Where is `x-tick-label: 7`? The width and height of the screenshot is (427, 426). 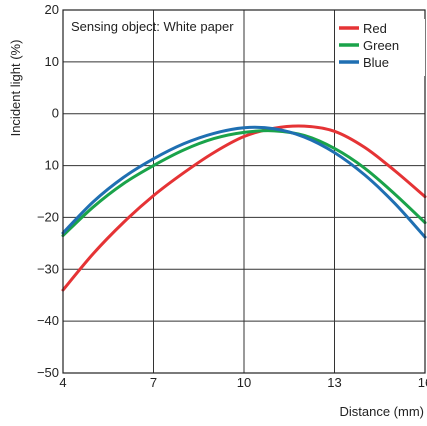 x-tick-label: 7 is located at coordinates (153, 382).